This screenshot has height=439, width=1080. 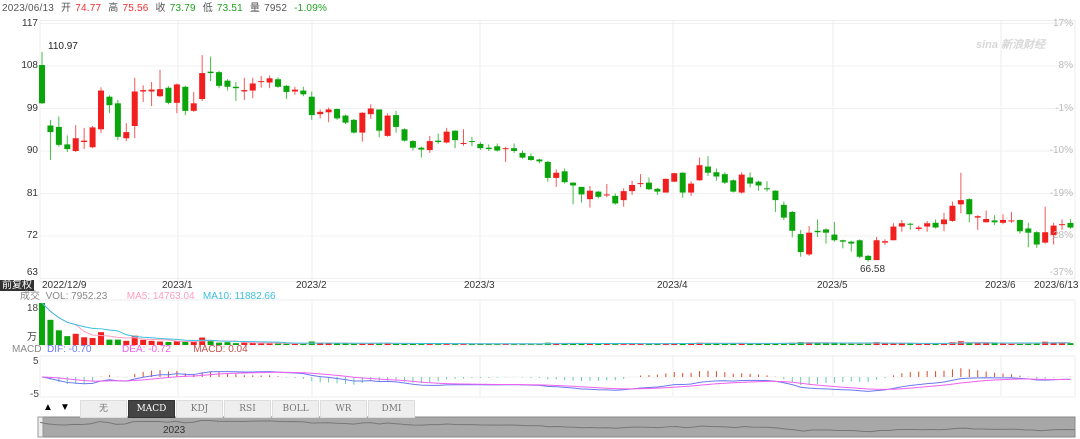 What do you see at coordinates (65, 407) in the screenshot?
I see `indicator-down-arrow-icon: ▼` at bounding box center [65, 407].